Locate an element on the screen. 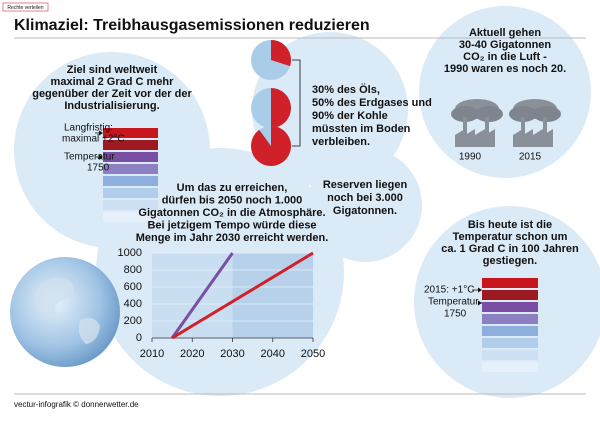 Image resolution: width=600 pixels, height=421 pixels. x-tick-label: 2050 is located at coordinates (313, 354).